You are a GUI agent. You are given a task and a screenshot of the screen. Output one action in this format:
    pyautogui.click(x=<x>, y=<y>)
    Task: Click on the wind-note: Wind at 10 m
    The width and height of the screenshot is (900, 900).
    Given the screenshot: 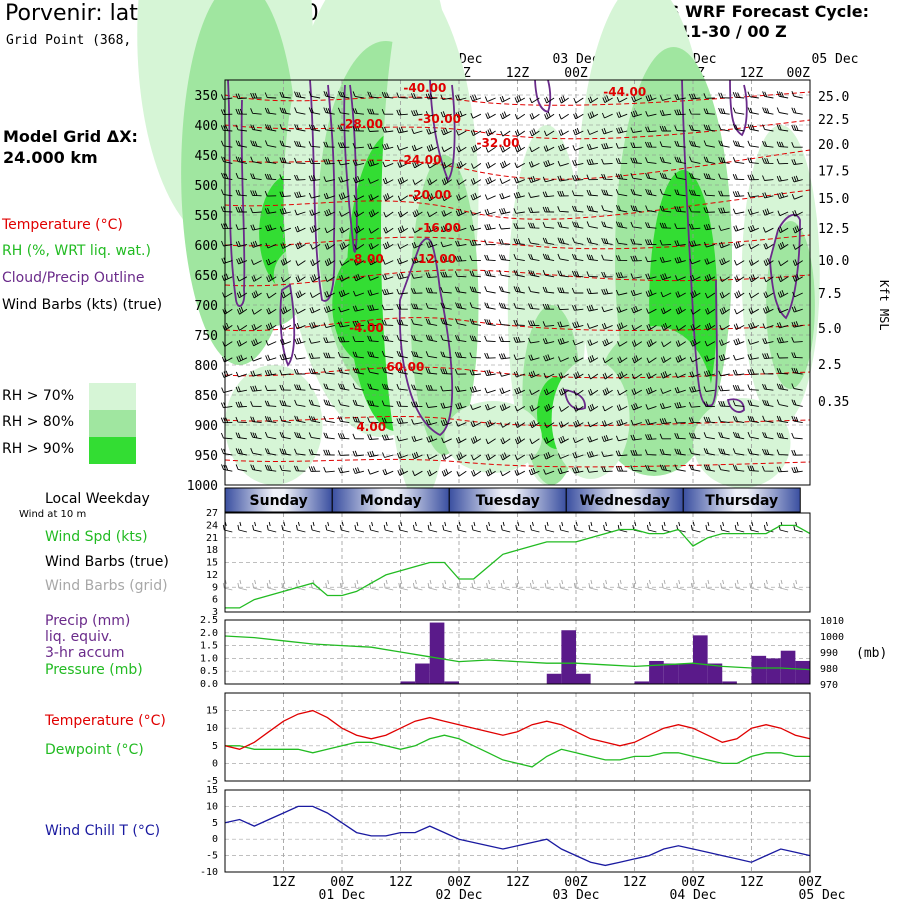 What is the action you would take?
    pyautogui.click(x=53, y=514)
    